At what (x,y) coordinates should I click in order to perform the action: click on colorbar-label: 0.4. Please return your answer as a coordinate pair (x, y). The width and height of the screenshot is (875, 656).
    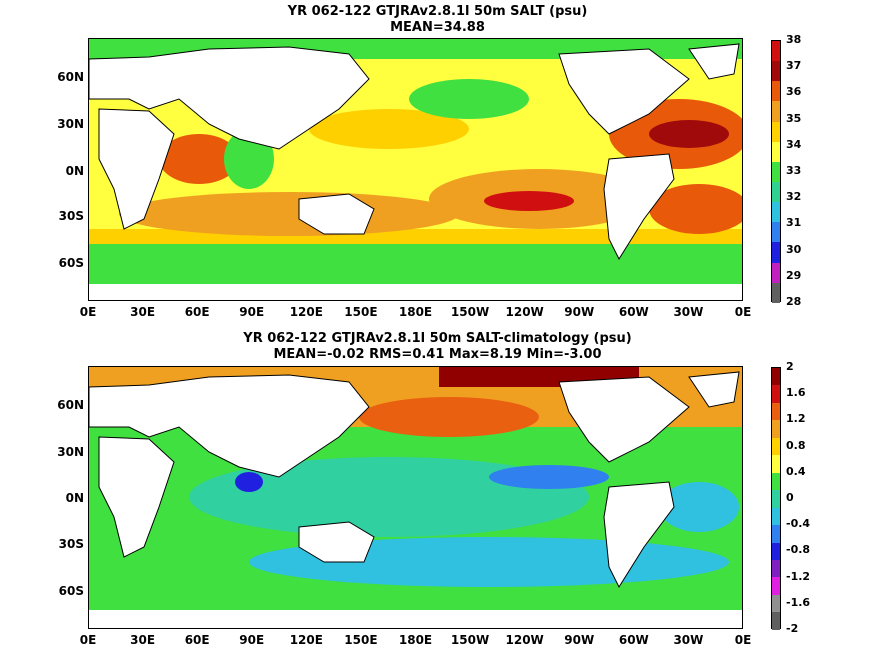
    Looking at the image, I should click on (796, 471).